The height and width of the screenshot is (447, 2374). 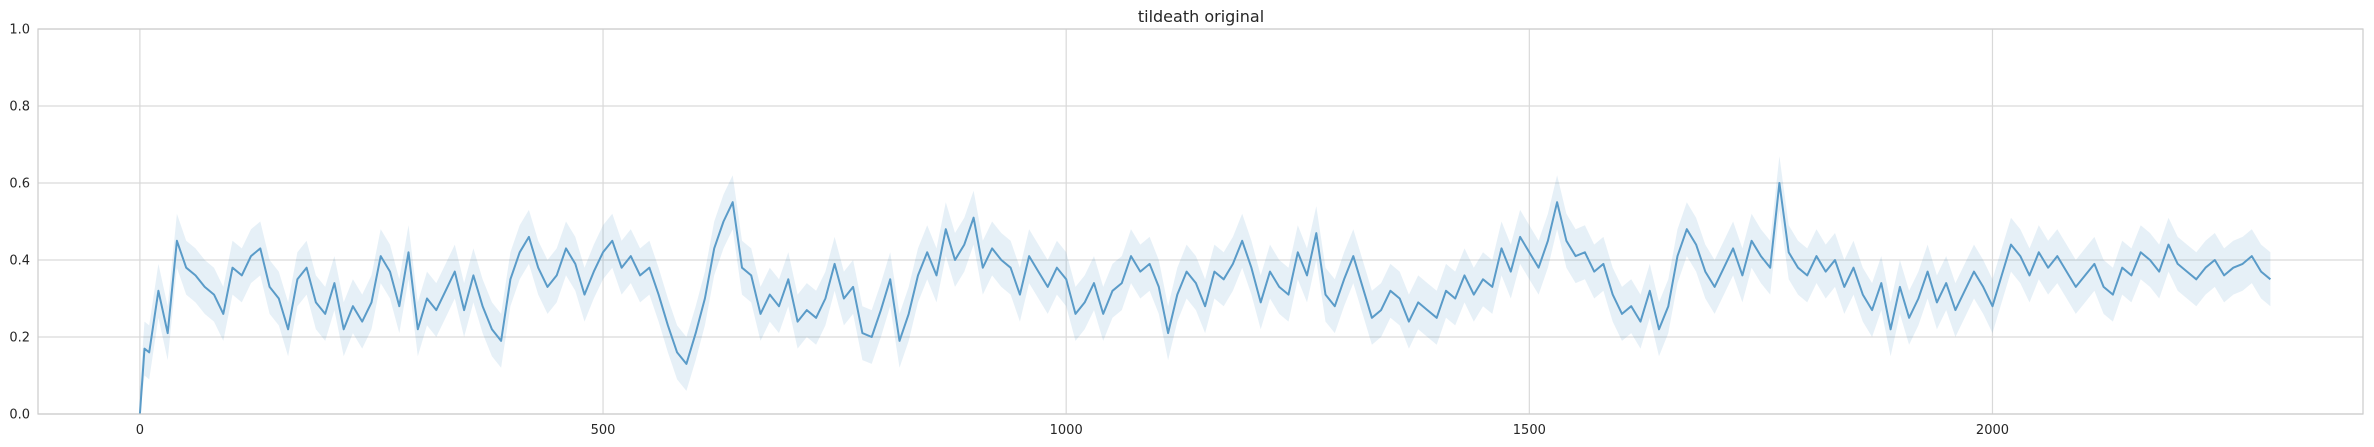 I want to click on y-tick-label: 1.0, so click(x=19, y=30).